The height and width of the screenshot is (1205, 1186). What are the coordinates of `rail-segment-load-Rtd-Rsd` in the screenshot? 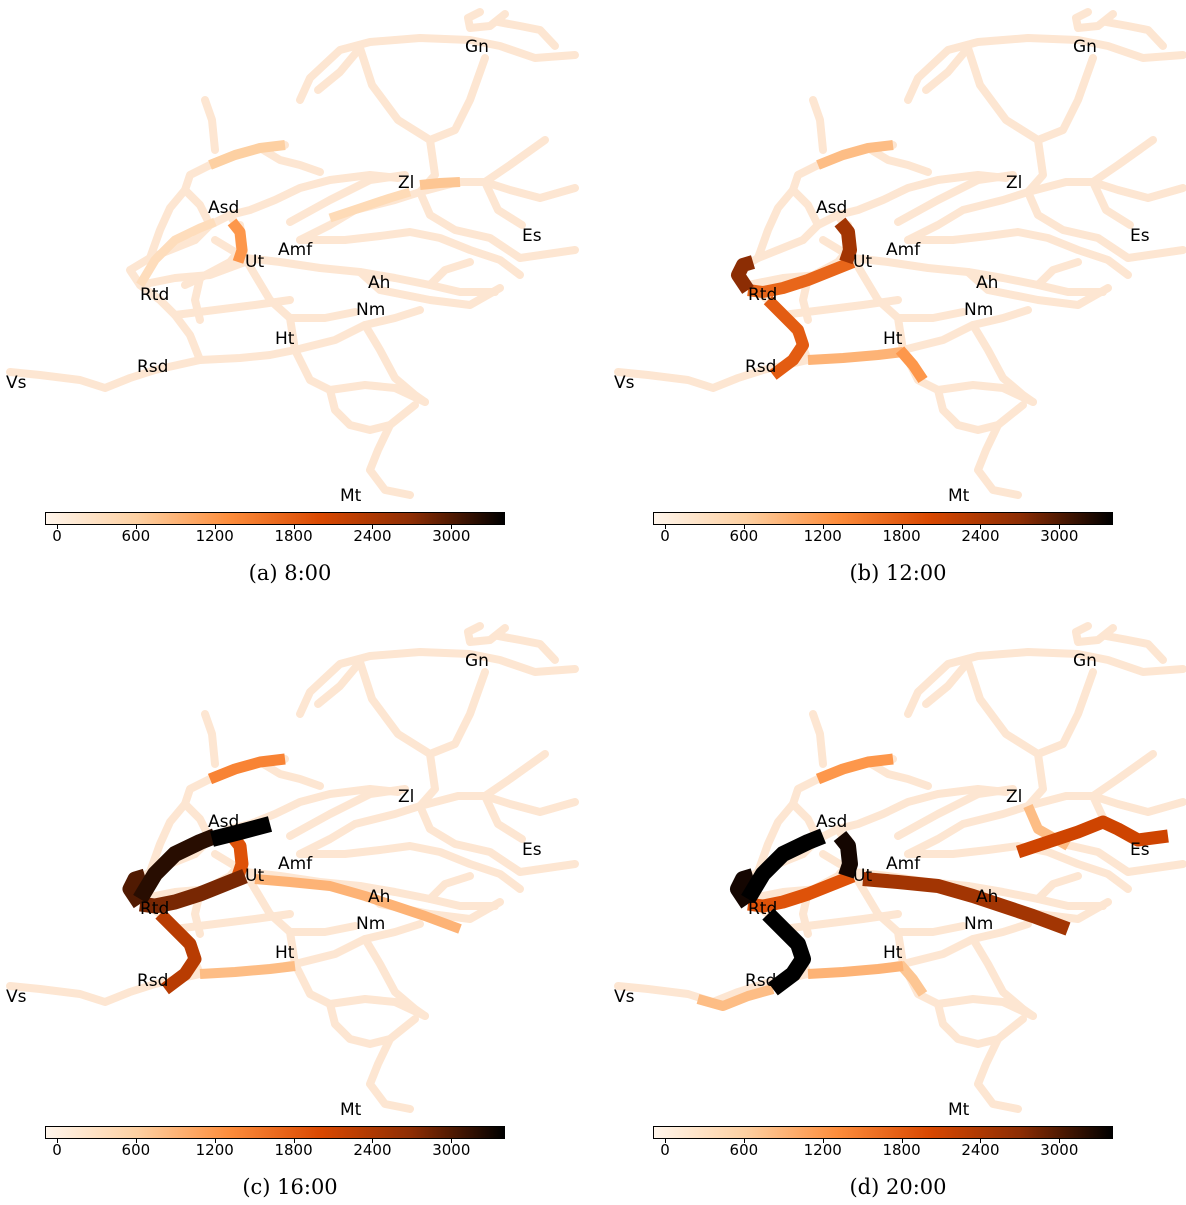 It's located at (178, 952).